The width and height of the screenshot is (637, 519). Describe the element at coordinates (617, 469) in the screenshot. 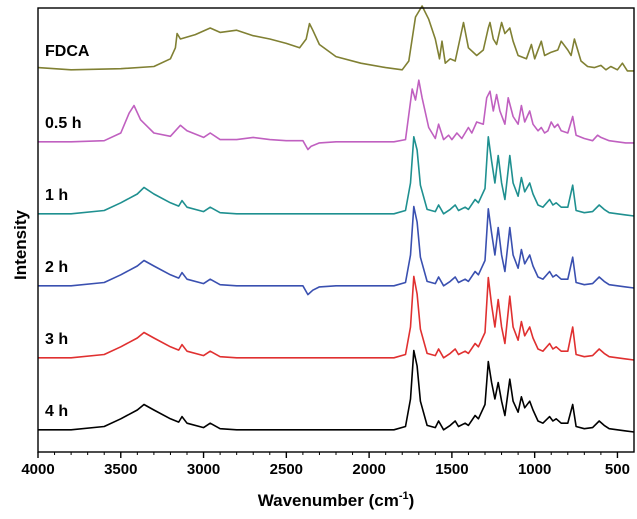

I see `x-tick-label: 500` at that location.